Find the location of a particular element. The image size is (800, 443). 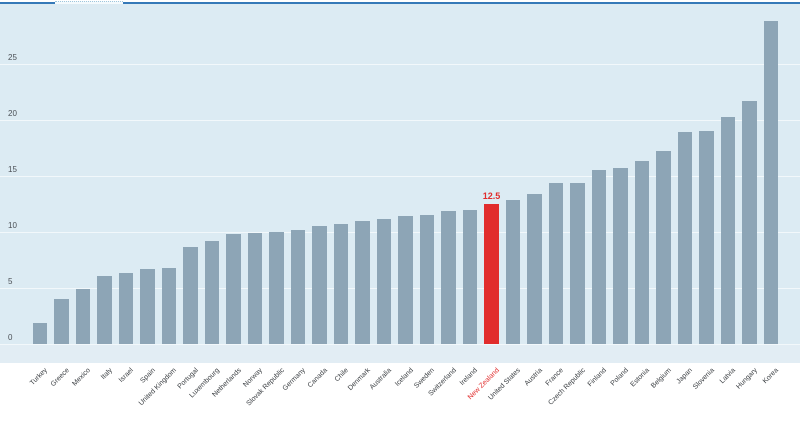

bar-chile is located at coordinates (341, 284).